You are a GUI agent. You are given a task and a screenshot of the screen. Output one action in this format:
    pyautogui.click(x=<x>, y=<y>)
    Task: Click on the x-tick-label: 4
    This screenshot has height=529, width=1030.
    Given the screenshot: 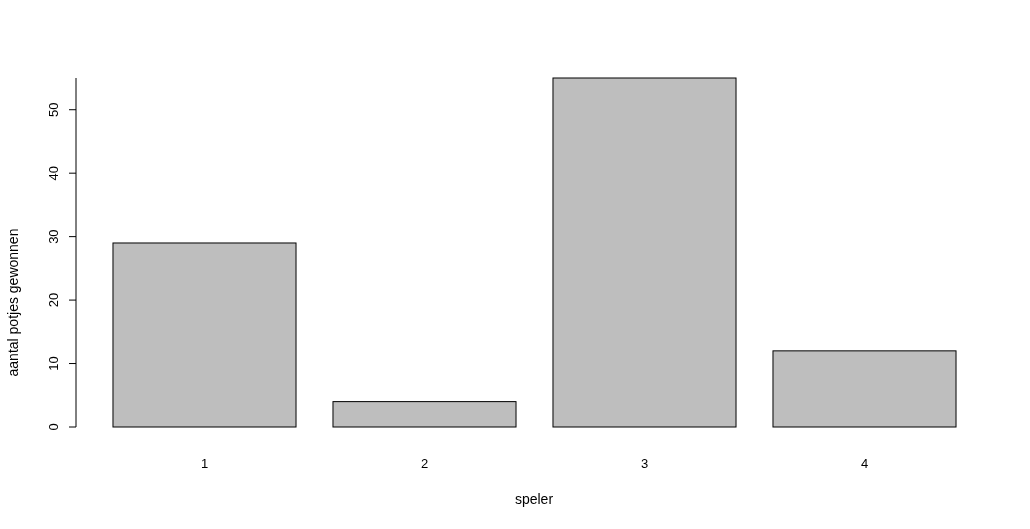 What is the action you would take?
    pyautogui.click(x=864, y=463)
    